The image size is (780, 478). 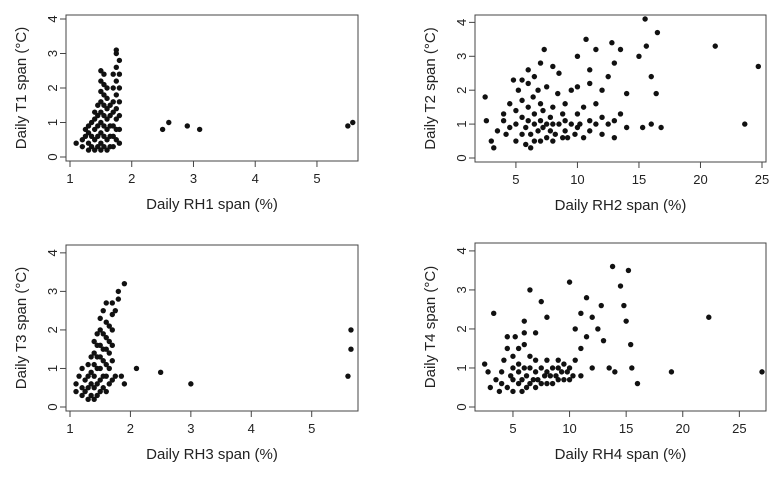 I want to click on x-tick-label: 1, so click(x=69, y=428).